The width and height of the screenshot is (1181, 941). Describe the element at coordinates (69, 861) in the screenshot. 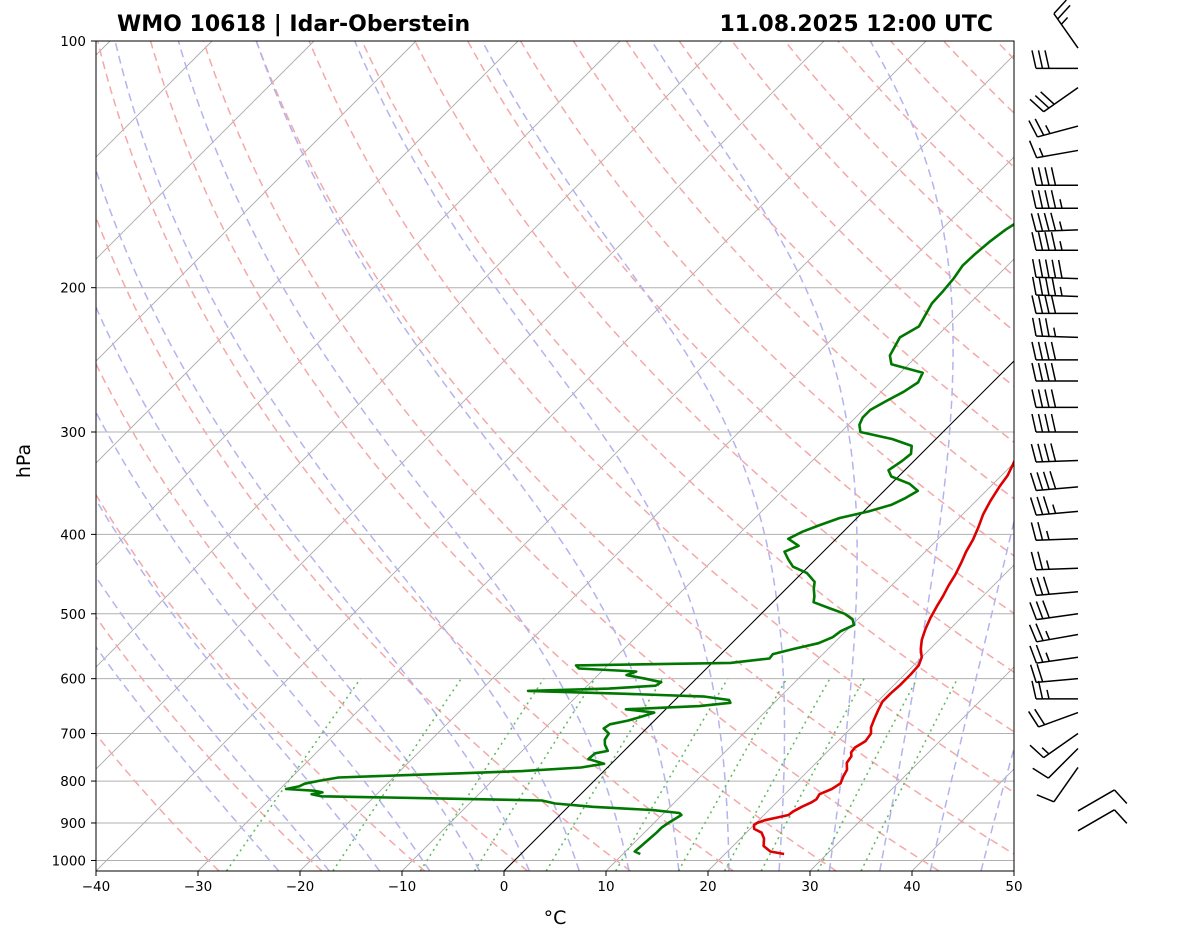

I see `y-tick-label: 1000` at that location.